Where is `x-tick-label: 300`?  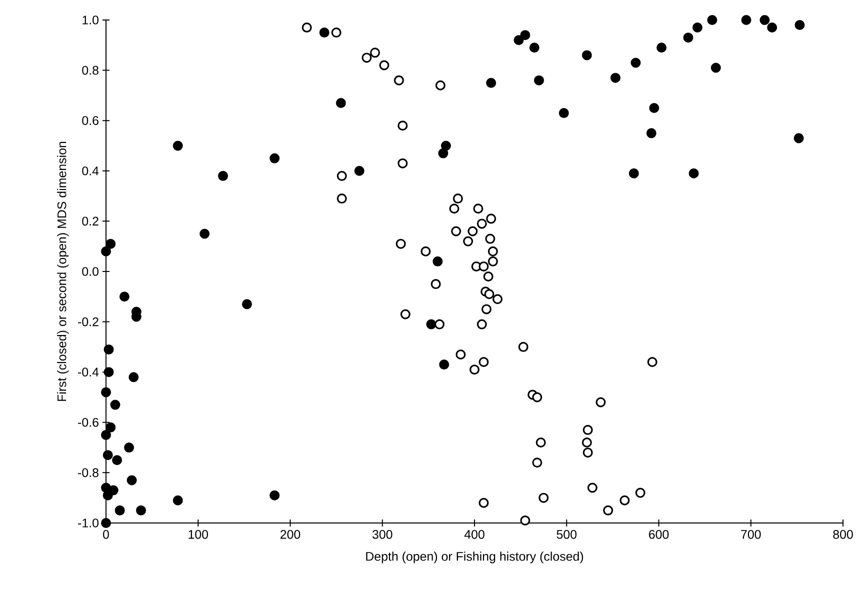
x-tick-label: 300 is located at coordinates (382, 534).